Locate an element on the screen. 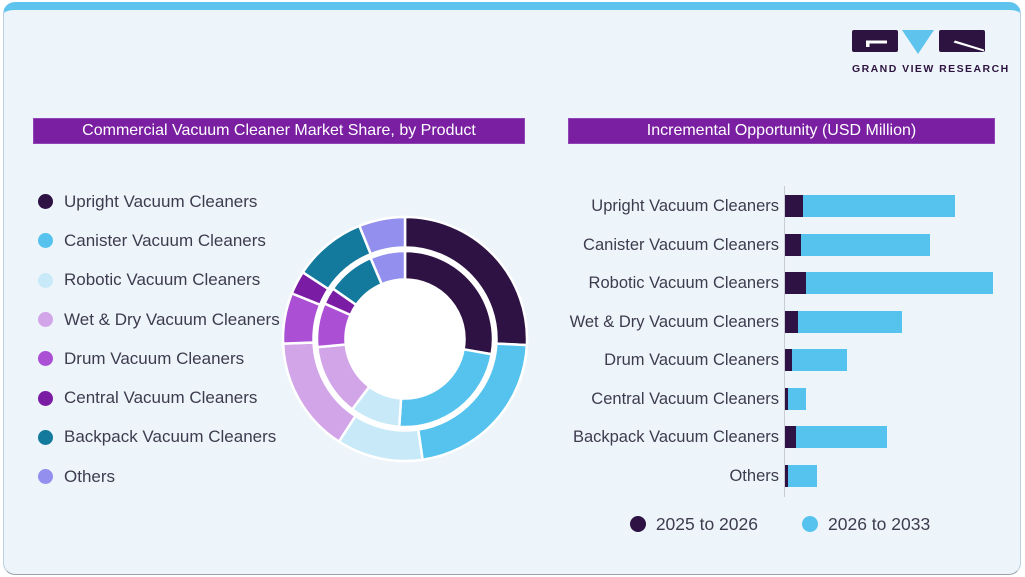 The image size is (1025, 577). legend-label: Backpack Vacuum Cleaners is located at coordinates (170, 437).